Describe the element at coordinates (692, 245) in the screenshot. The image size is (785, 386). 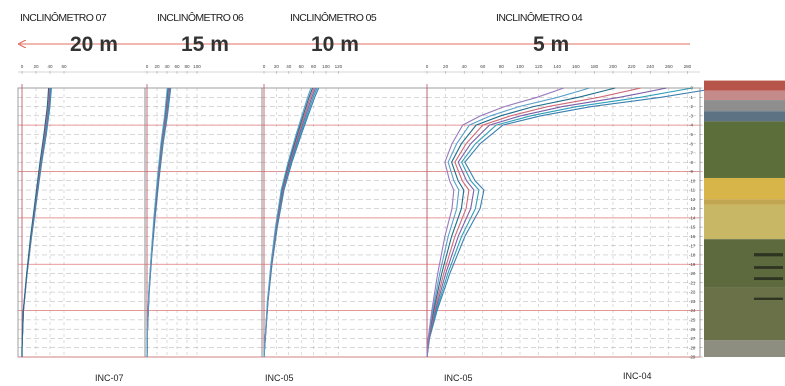
I see `depth-tick-label: -17` at that location.